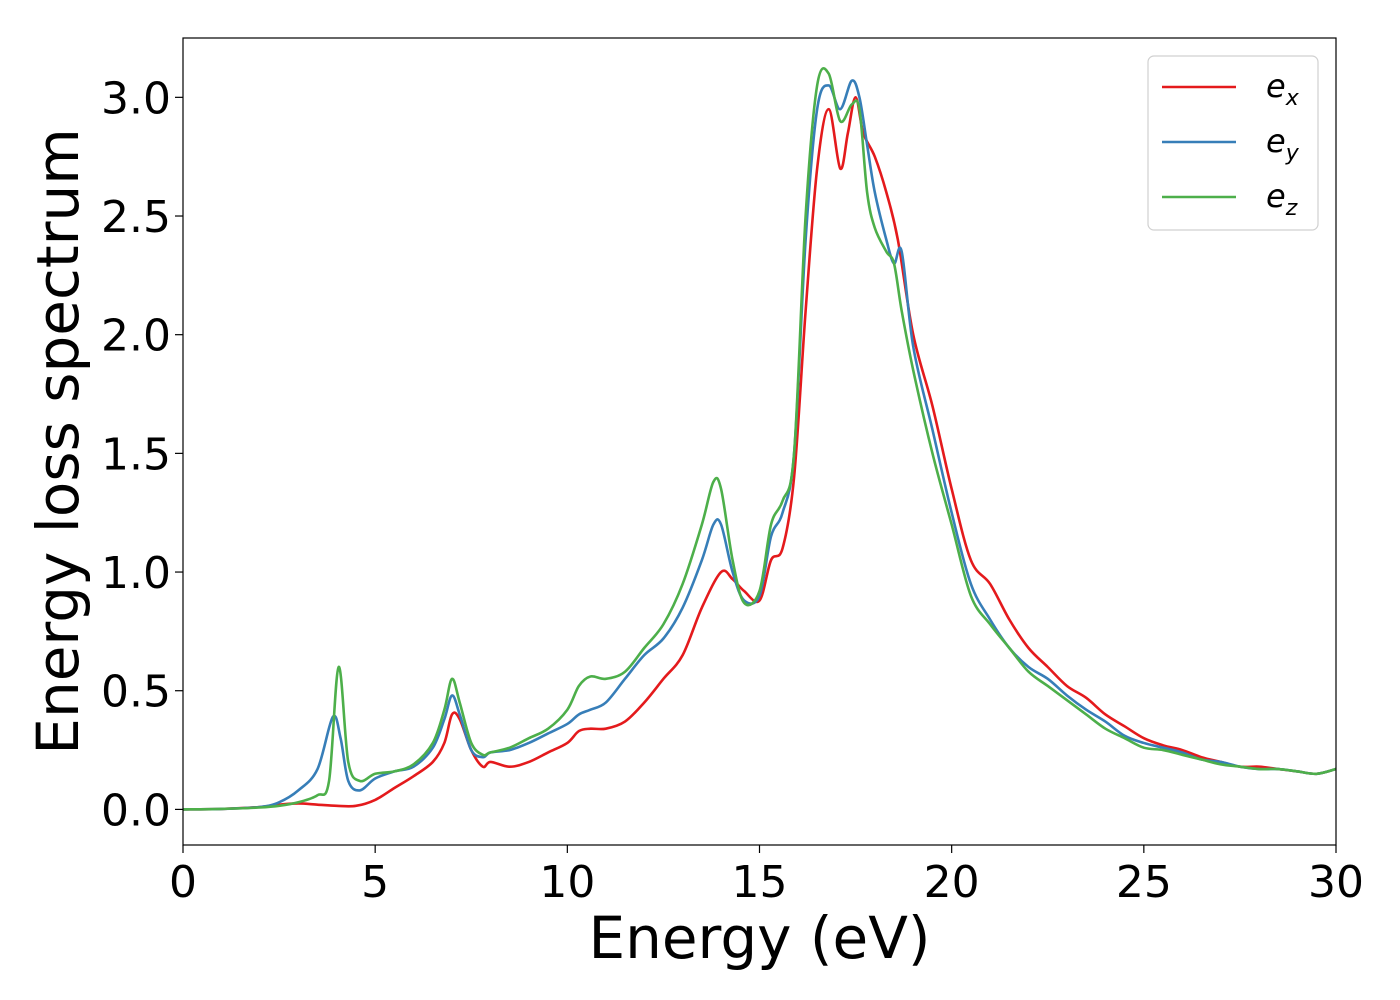 Image resolution: width=1400 pixels, height=1000 pixels. I want to click on legend-label: ex, so click(1283, 89).